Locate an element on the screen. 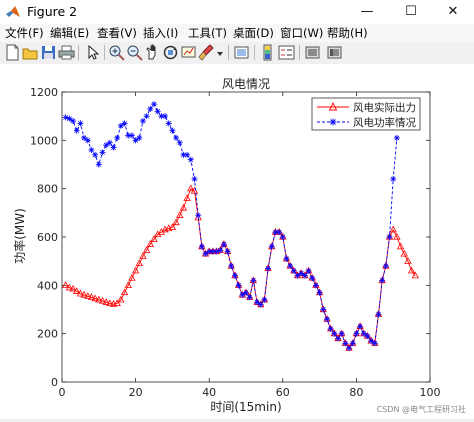  hide-plot-tools-icon is located at coordinates (312, 52).